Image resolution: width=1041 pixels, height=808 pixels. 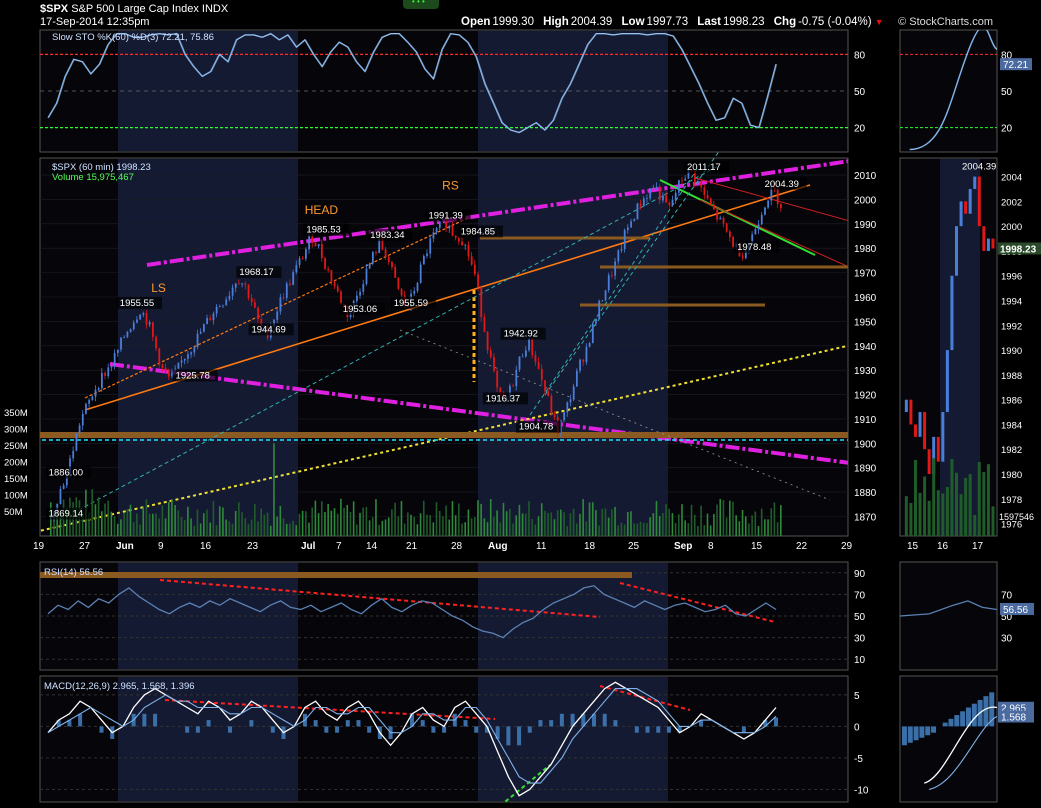 I want to click on side-price-badge, so click(x=1019, y=248).